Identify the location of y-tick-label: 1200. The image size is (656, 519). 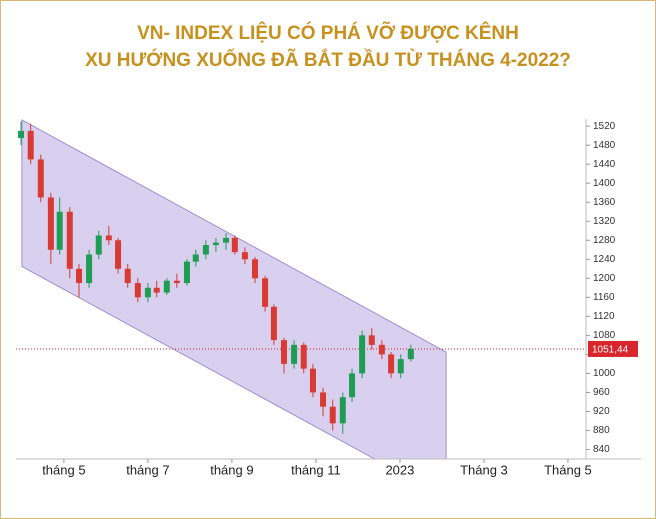
(604, 278).